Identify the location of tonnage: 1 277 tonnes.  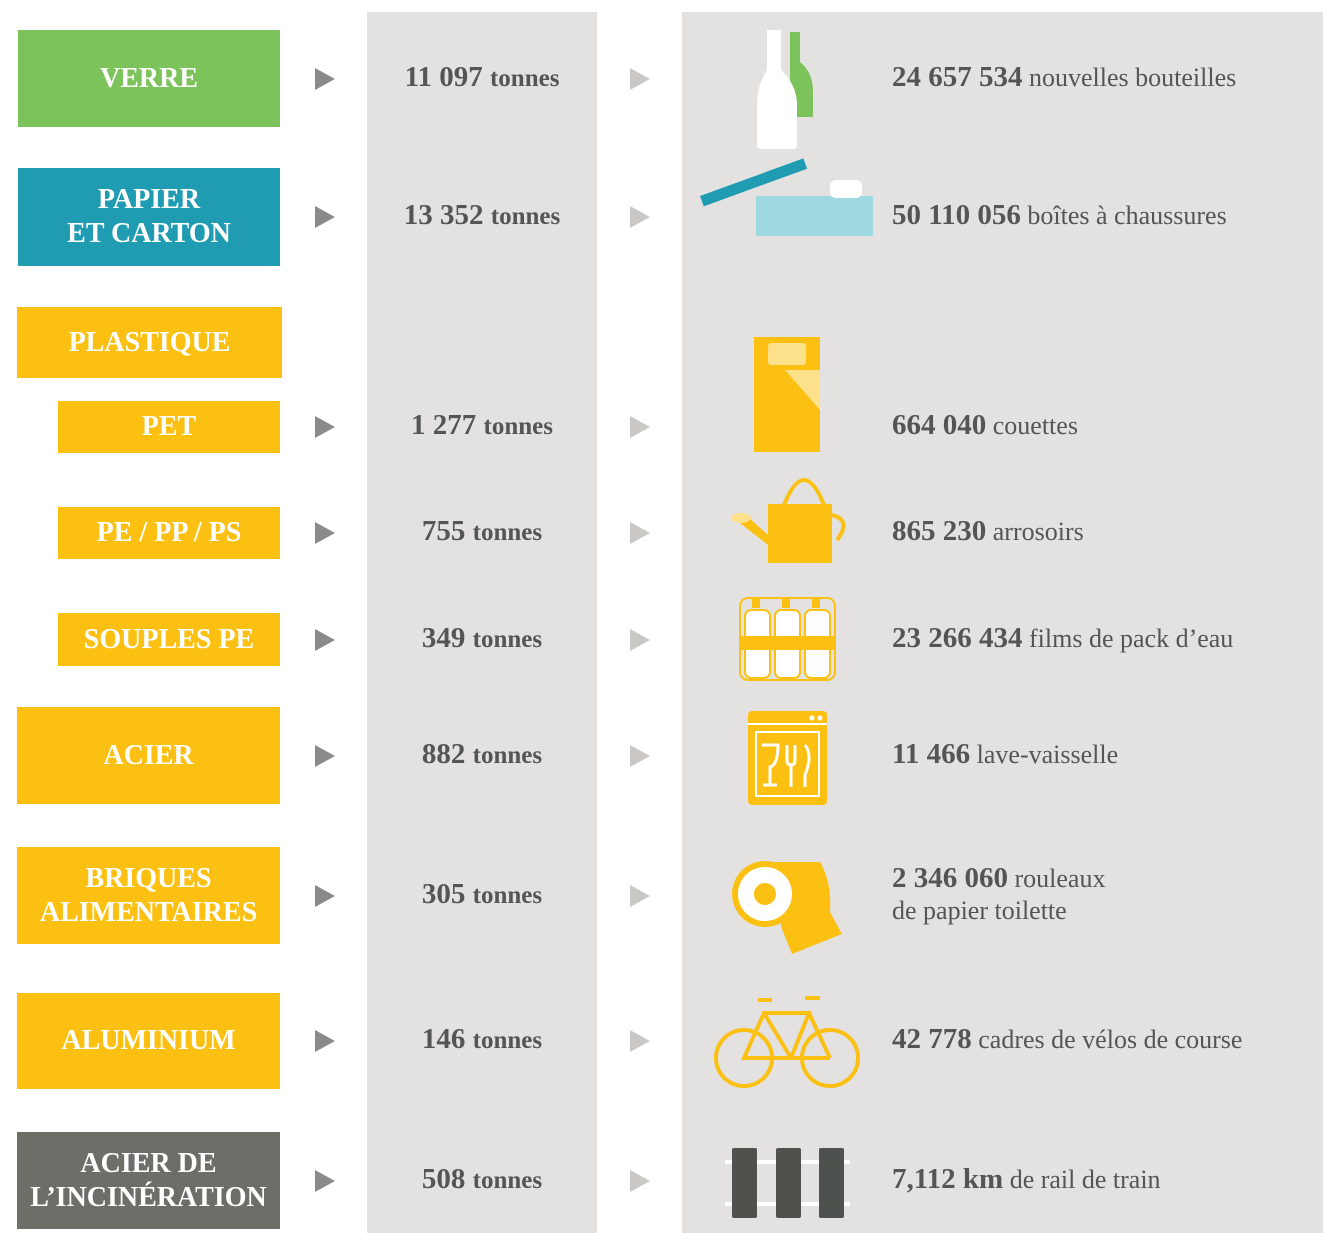
(482, 425).